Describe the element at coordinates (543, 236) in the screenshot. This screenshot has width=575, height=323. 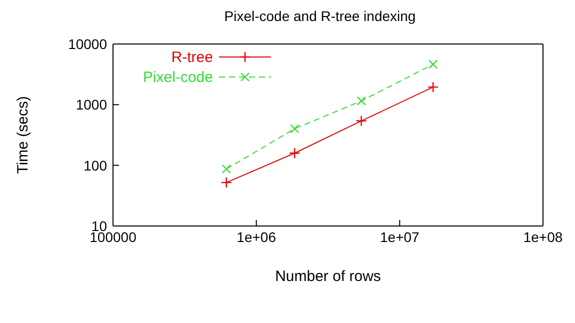
I see `x-tick-label: 1e+08` at that location.